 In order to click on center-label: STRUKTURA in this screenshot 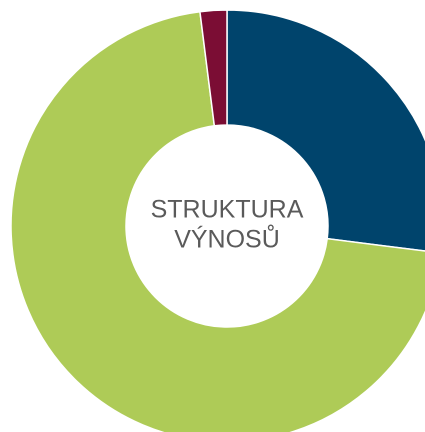, I will do `click(227, 210)`.